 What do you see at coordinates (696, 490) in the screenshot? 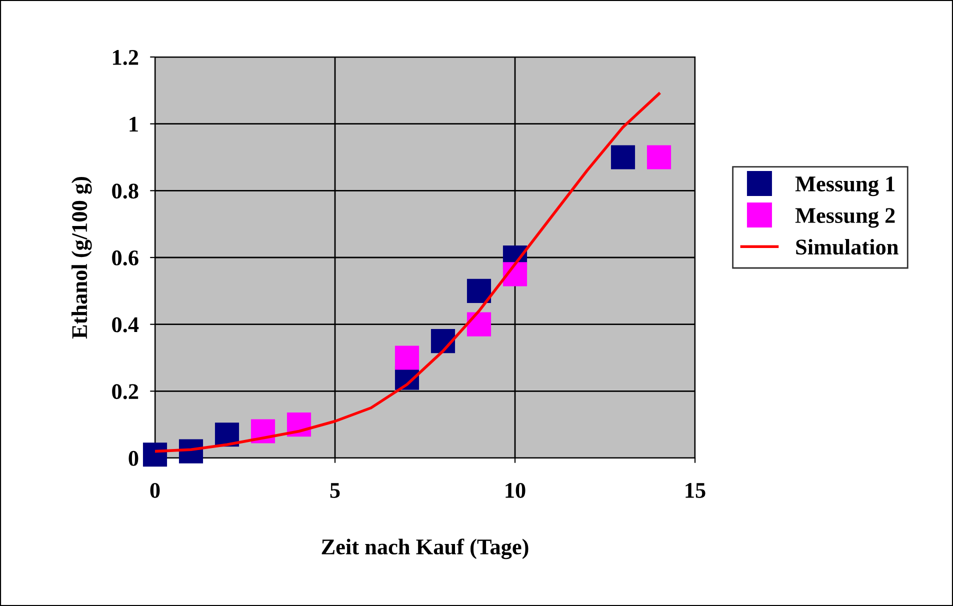
I see `x-tick-label: 15` at bounding box center [696, 490].